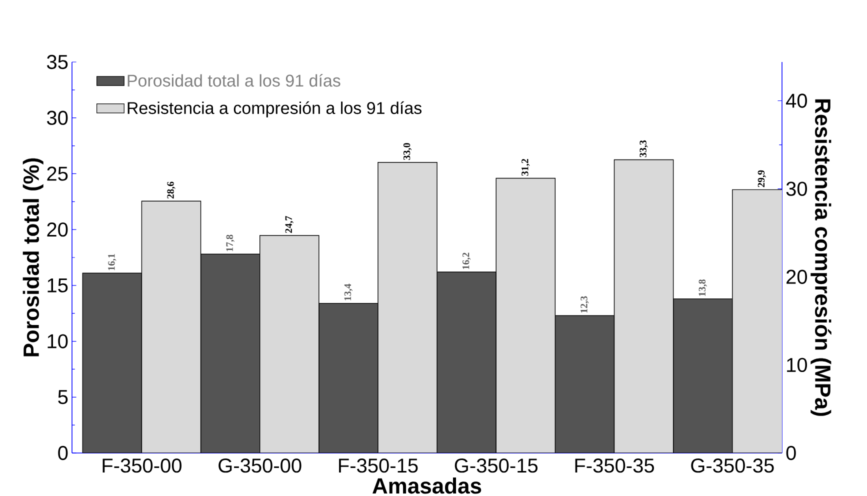  I want to click on y-tick-label: 15, so click(58, 285).